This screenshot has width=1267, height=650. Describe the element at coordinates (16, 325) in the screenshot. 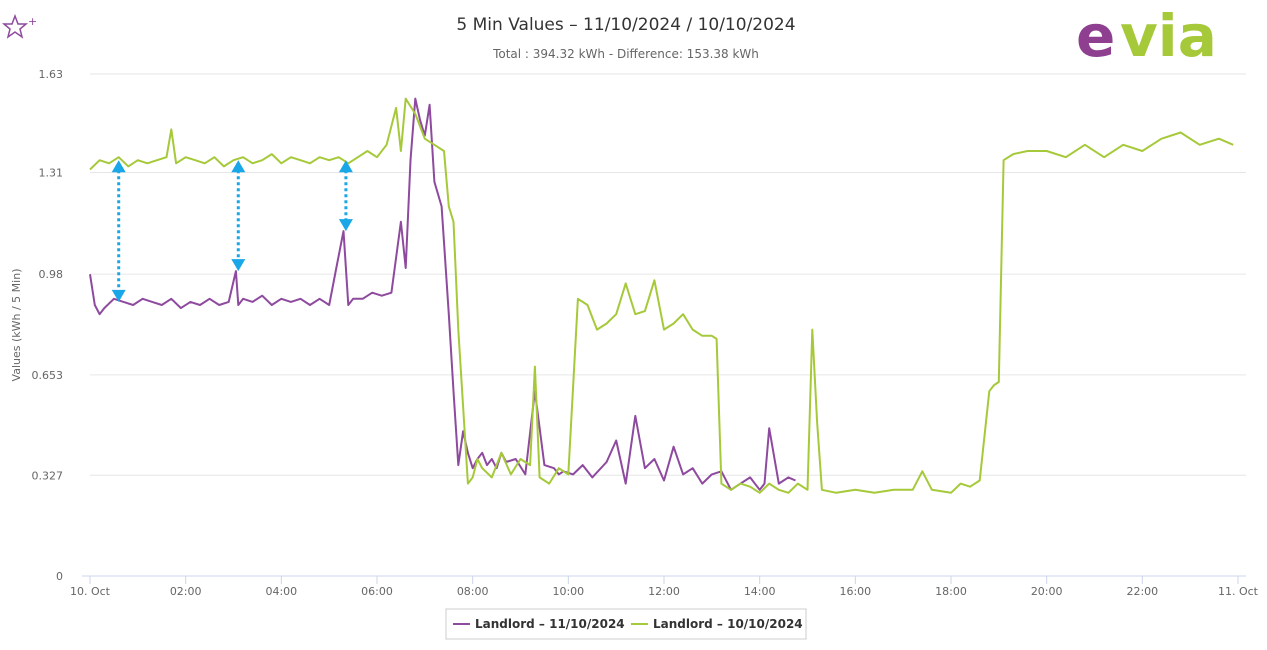

I see `y-axis-label: Values (kWh / 5 Min)` at that location.